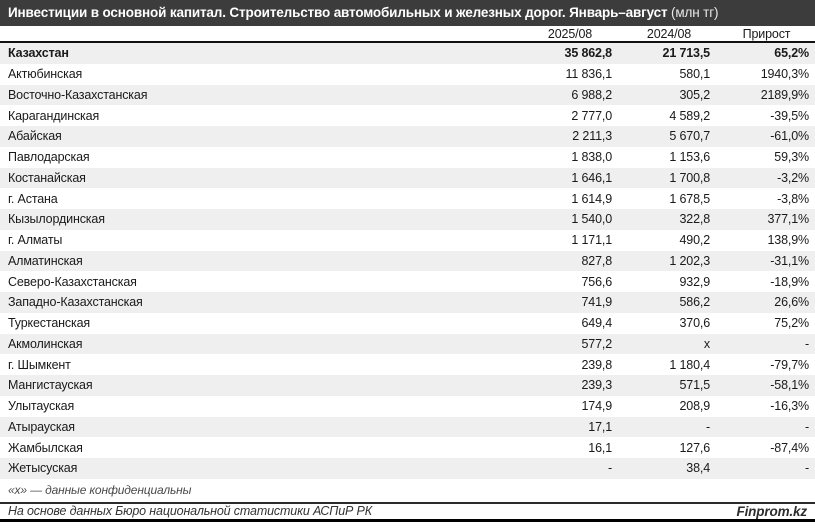  Describe the element at coordinates (789, 385) in the screenshot. I see `growth-cell: -58,1%` at that location.